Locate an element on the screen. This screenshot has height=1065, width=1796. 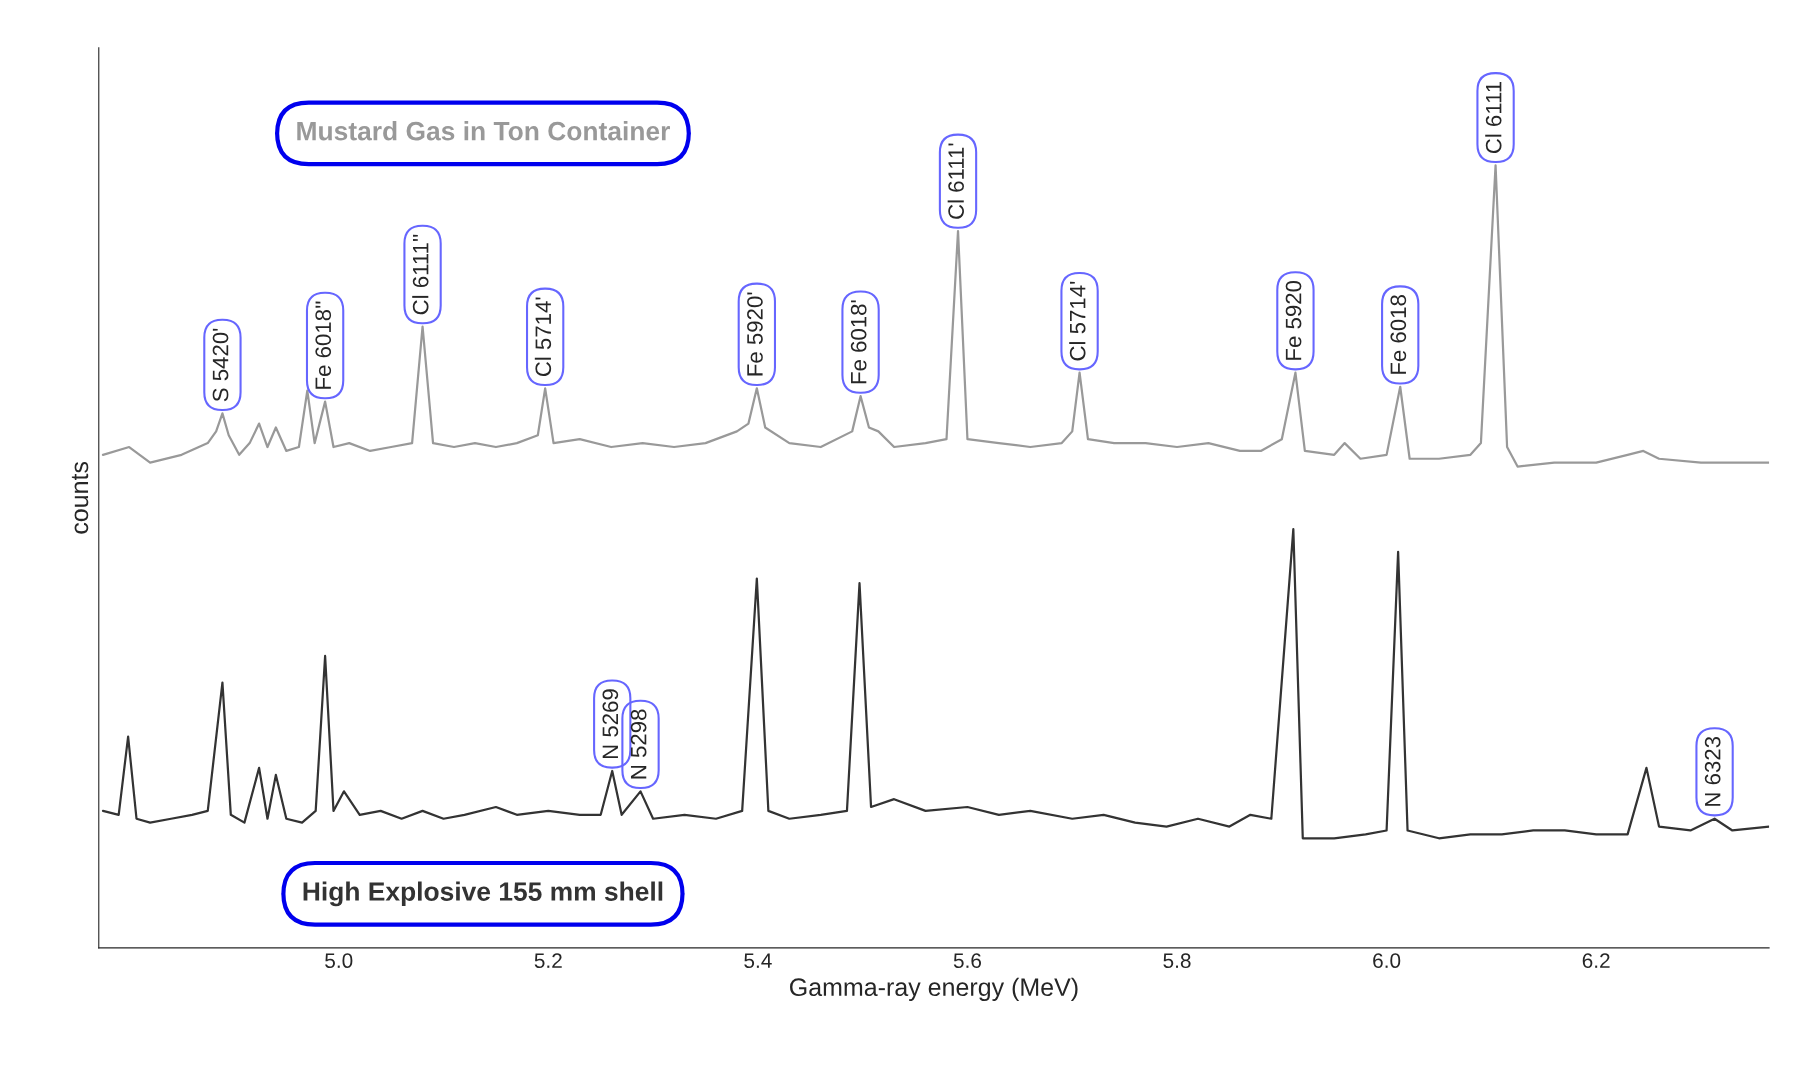
annotation: N 5298 is located at coordinates (638, 744).